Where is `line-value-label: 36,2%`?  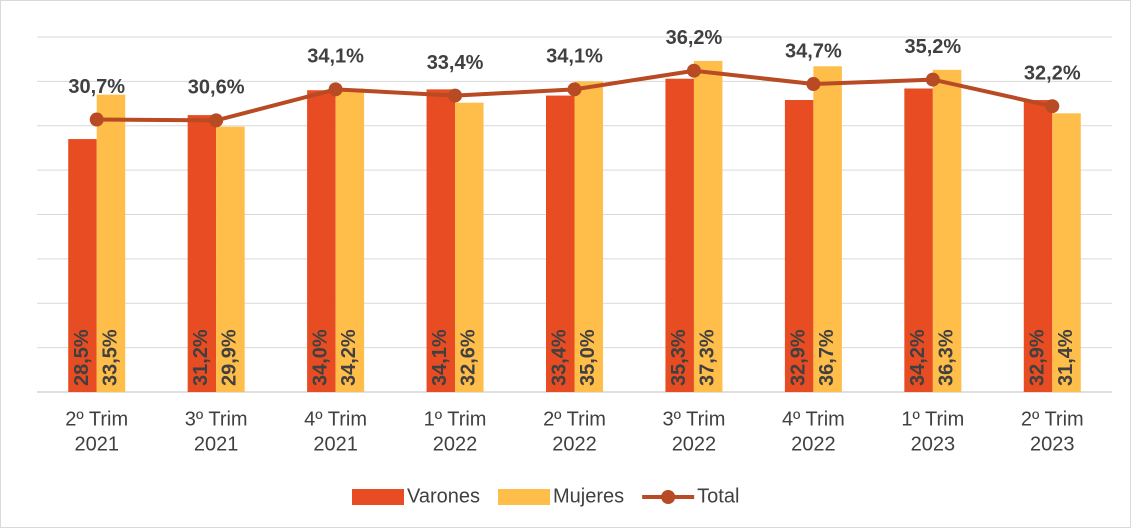 line-value-label: 36,2% is located at coordinates (694, 38).